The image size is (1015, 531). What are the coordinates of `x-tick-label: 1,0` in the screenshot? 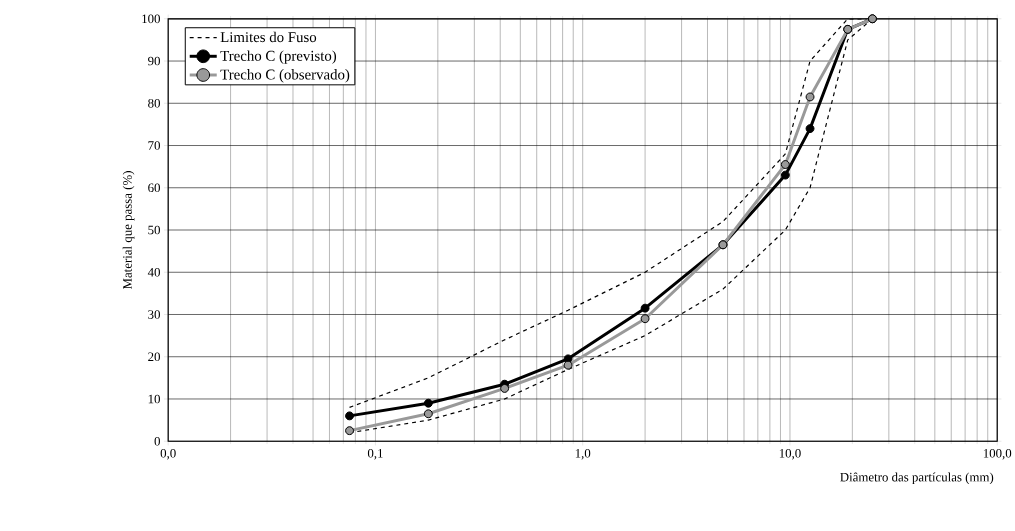 It's located at (583, 454).